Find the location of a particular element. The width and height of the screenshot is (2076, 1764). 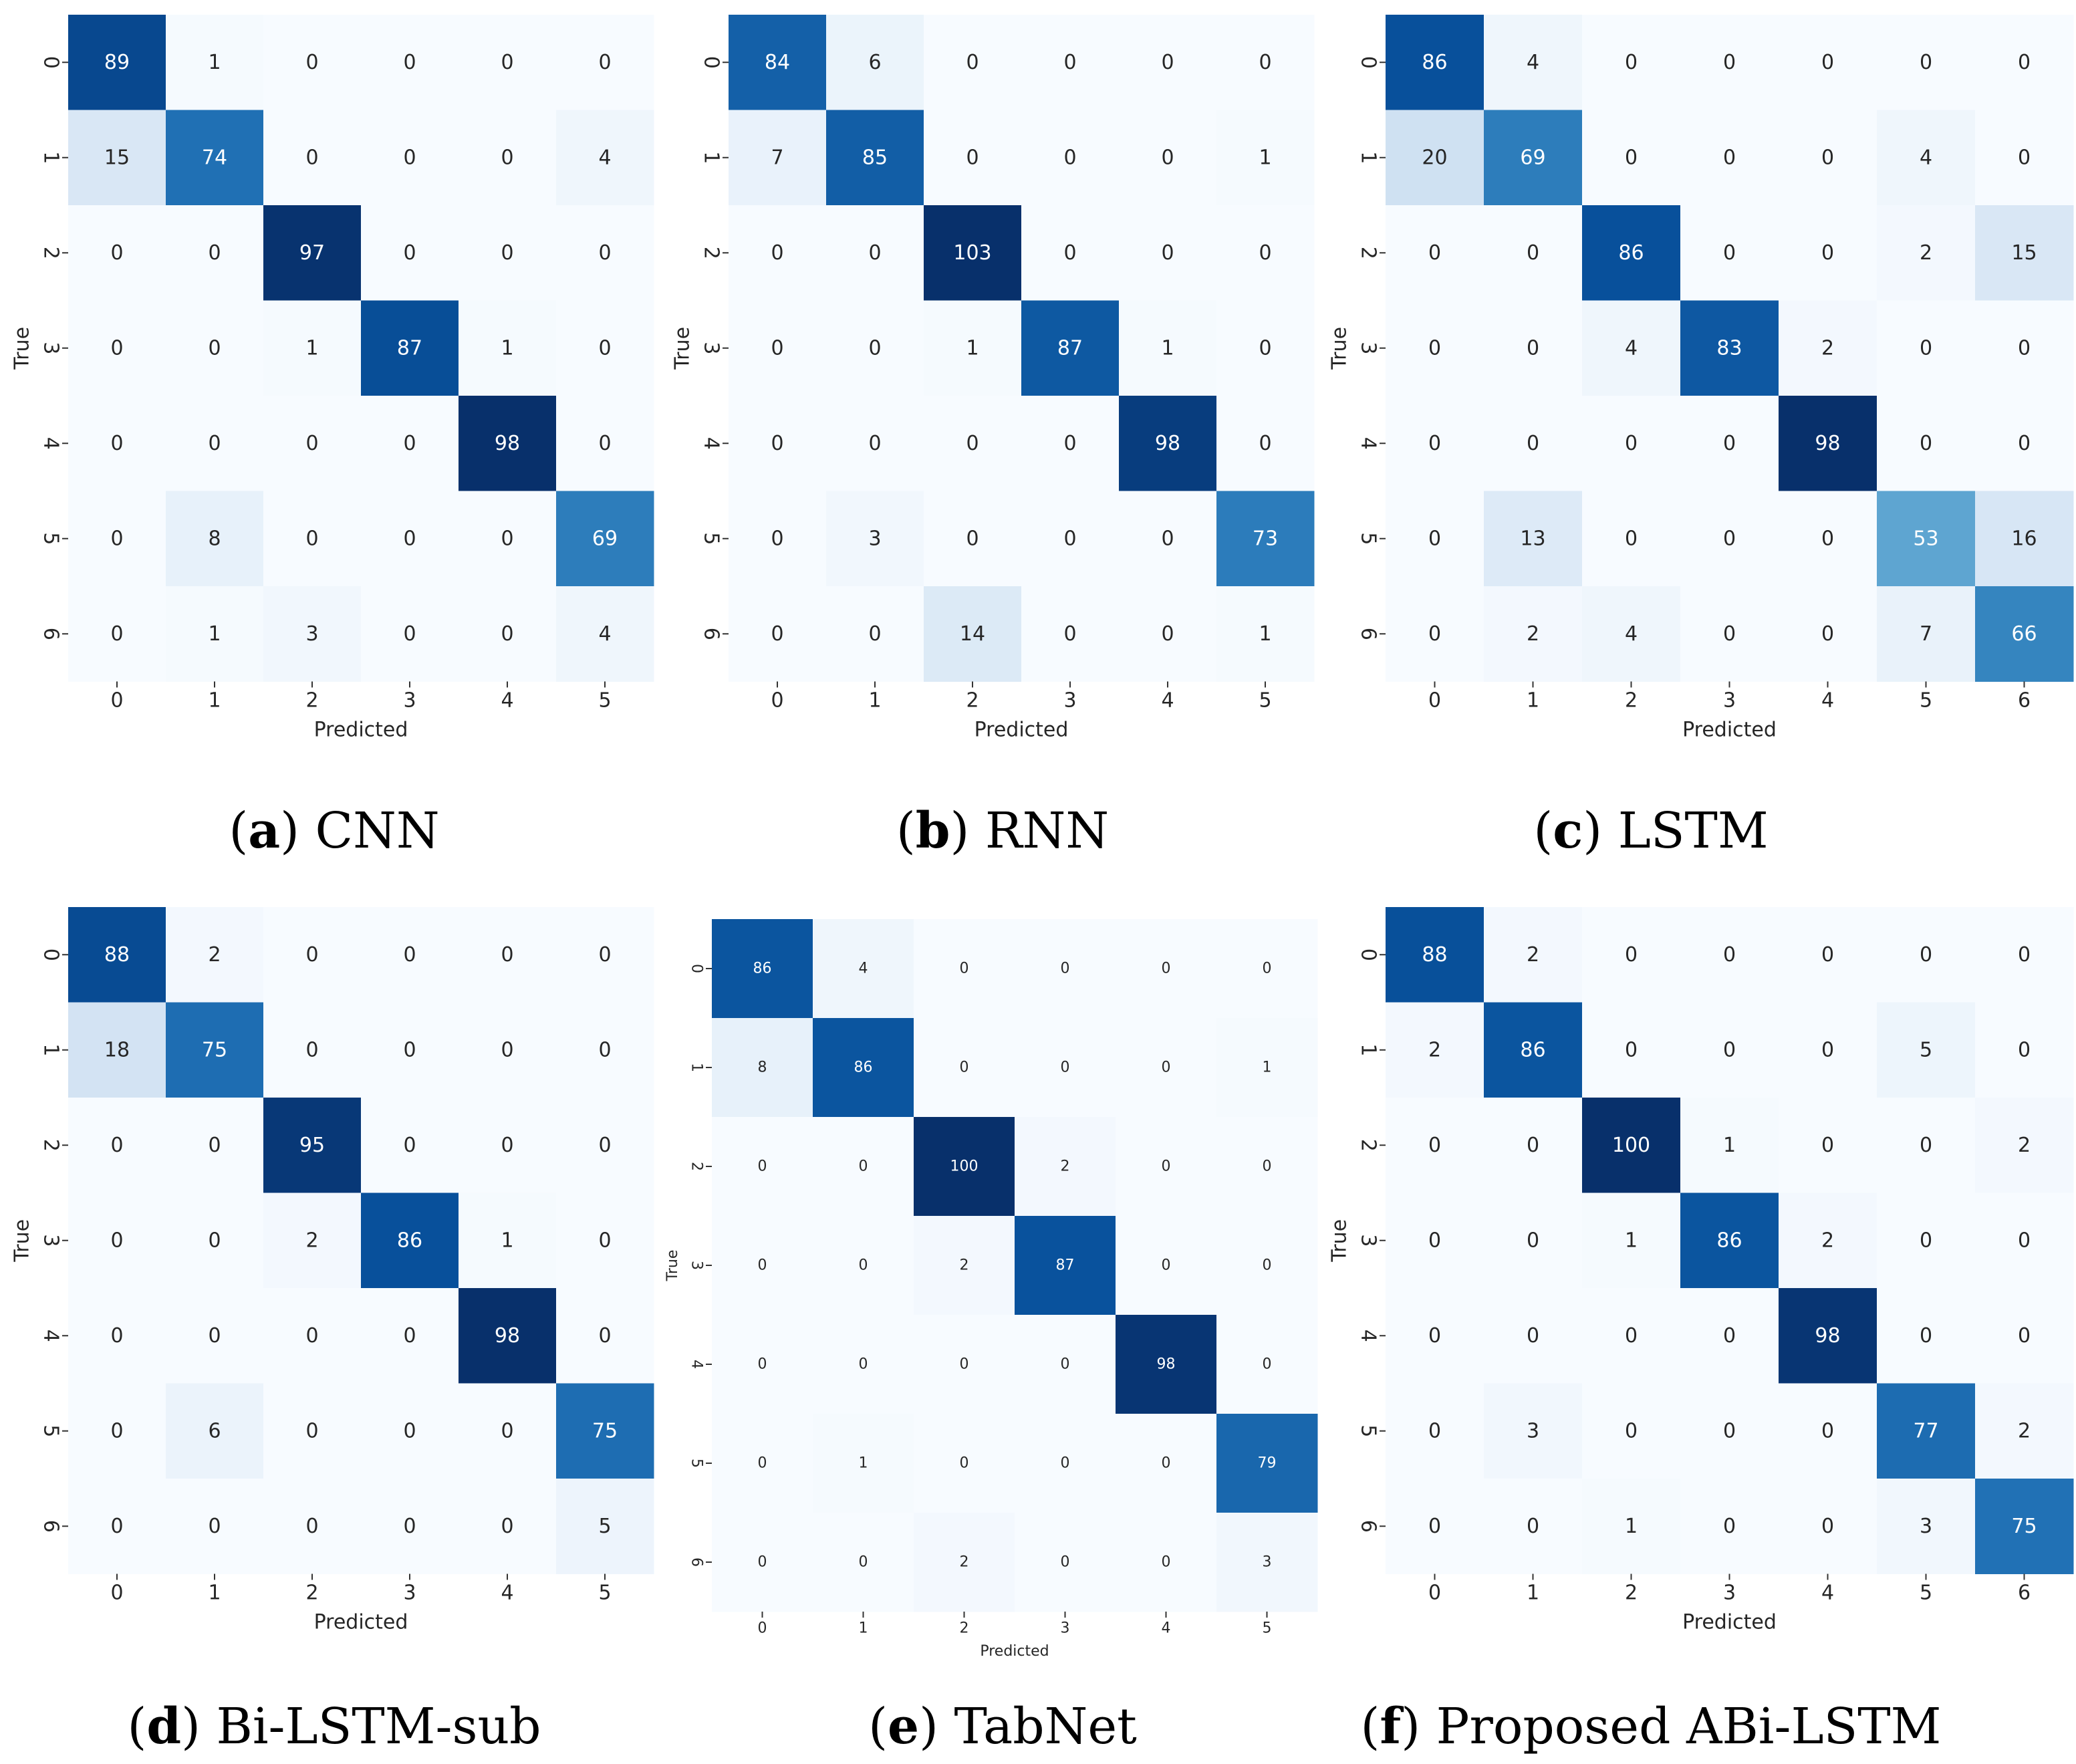

cell-value-label: 75 is located at coordinates (605, 1430).